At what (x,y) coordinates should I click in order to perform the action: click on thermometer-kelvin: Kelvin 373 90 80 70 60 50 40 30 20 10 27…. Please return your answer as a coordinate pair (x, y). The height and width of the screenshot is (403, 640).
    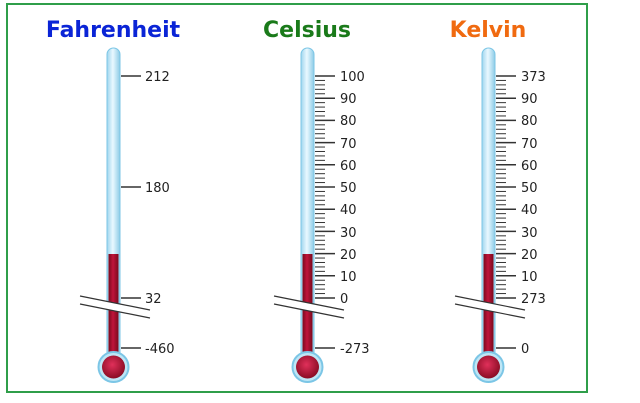
    Looking at the image, I should click on (498, 200).